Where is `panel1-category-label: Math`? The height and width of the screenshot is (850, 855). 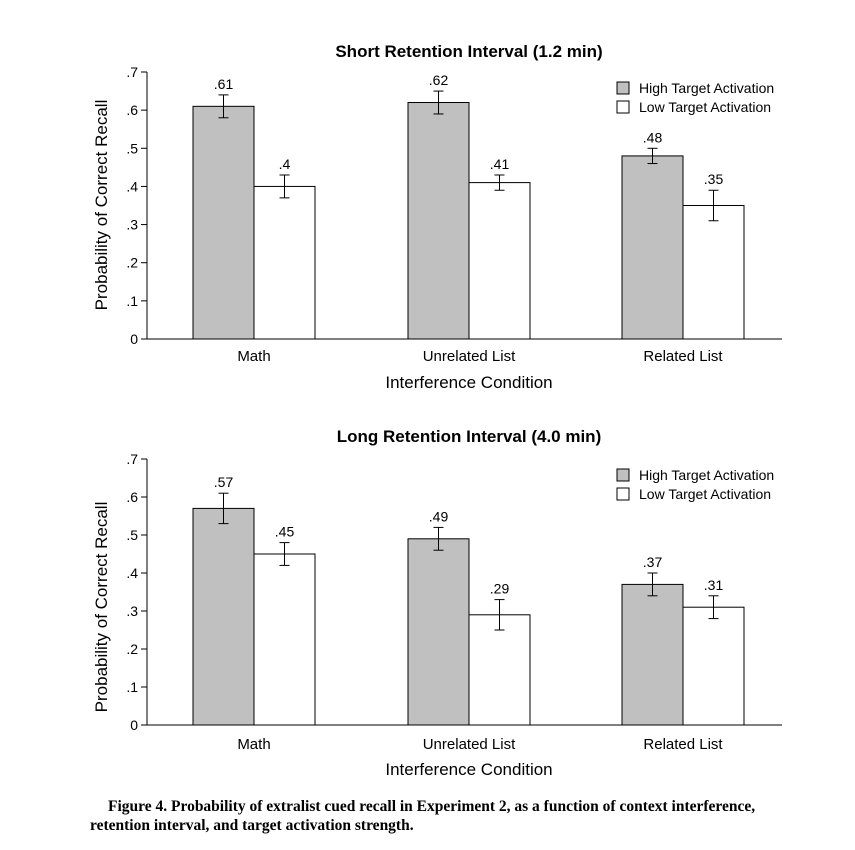
panel1-category-label: Math is located at coordinates (253, 356).